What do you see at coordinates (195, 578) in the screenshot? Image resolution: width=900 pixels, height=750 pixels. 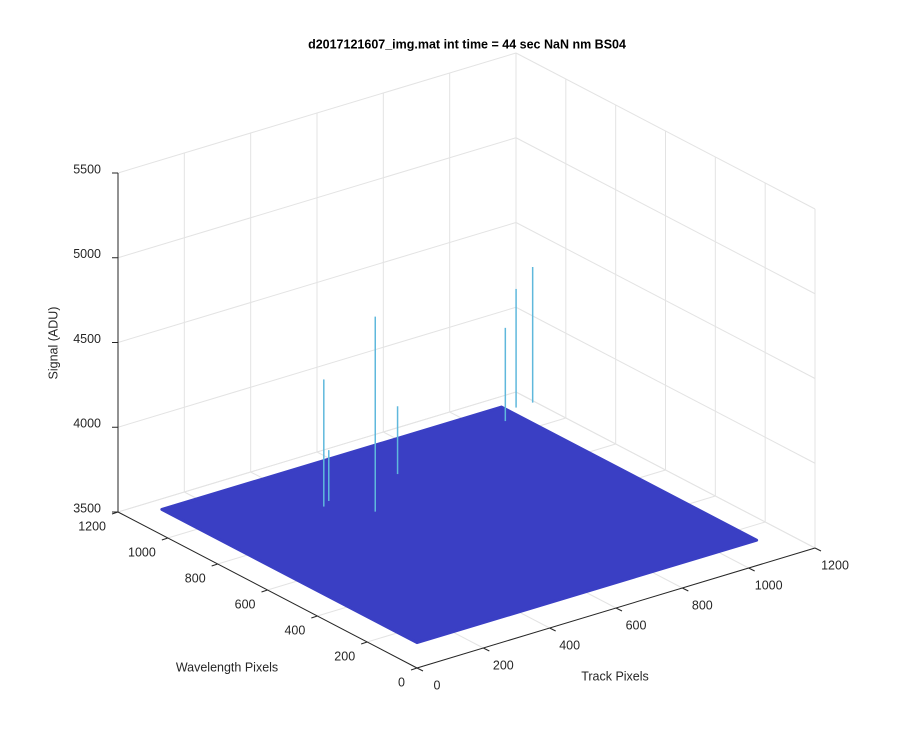 I see `y-tick-label: 800` at bounding box center [195, 578].